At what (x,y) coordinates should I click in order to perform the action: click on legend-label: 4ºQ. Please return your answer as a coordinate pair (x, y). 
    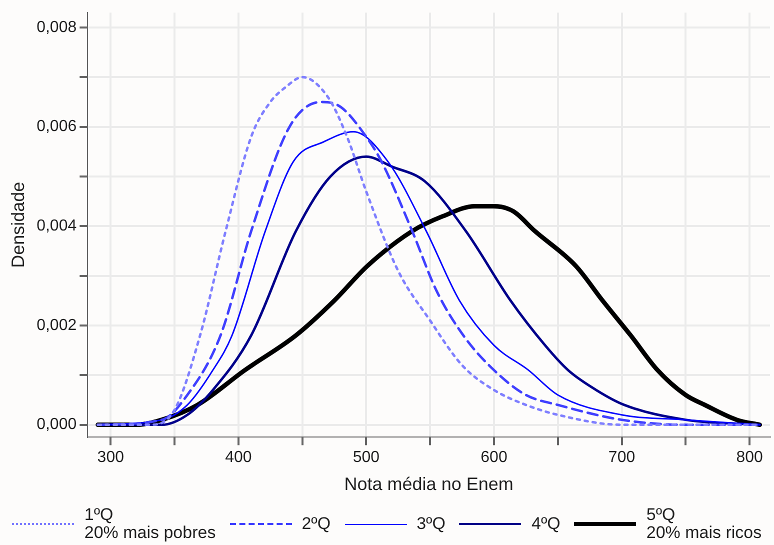
    Looking at the image, I should click on (545, 523).